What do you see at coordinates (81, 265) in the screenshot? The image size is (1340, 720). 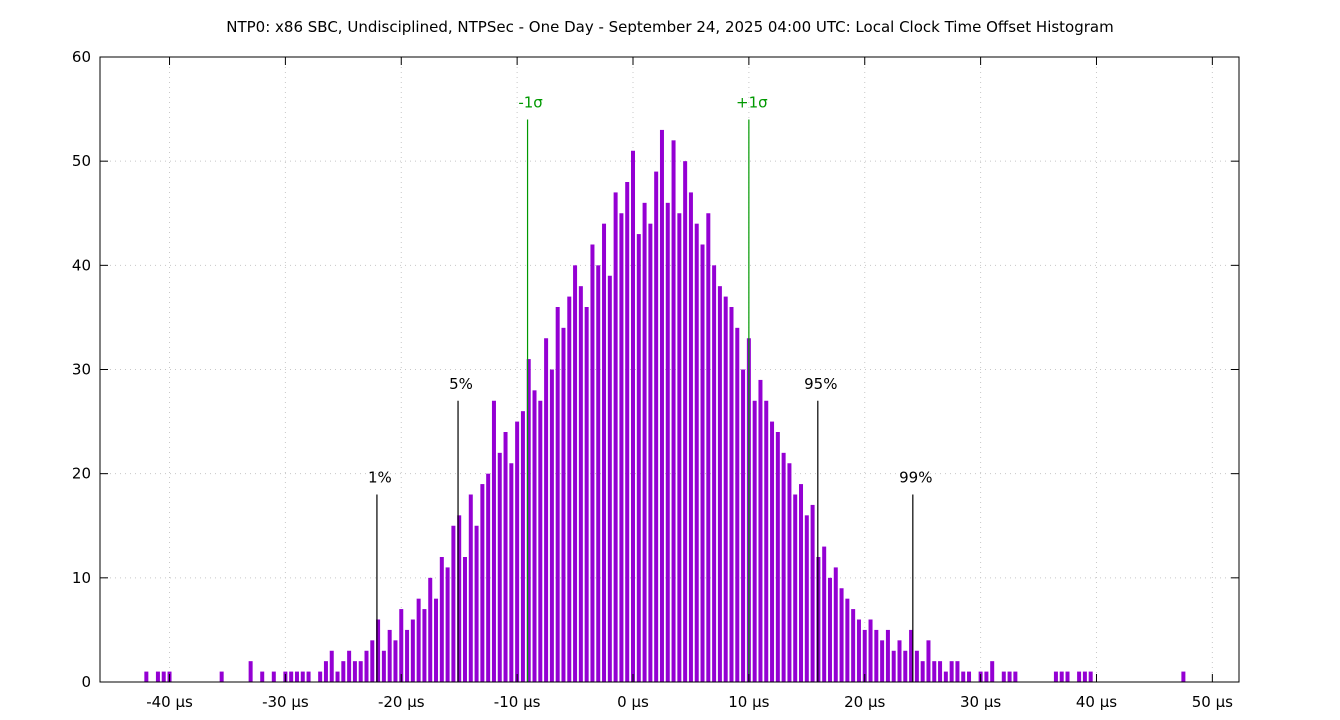 I see `y-tick-label: 40` at bounding box center [81, 265].